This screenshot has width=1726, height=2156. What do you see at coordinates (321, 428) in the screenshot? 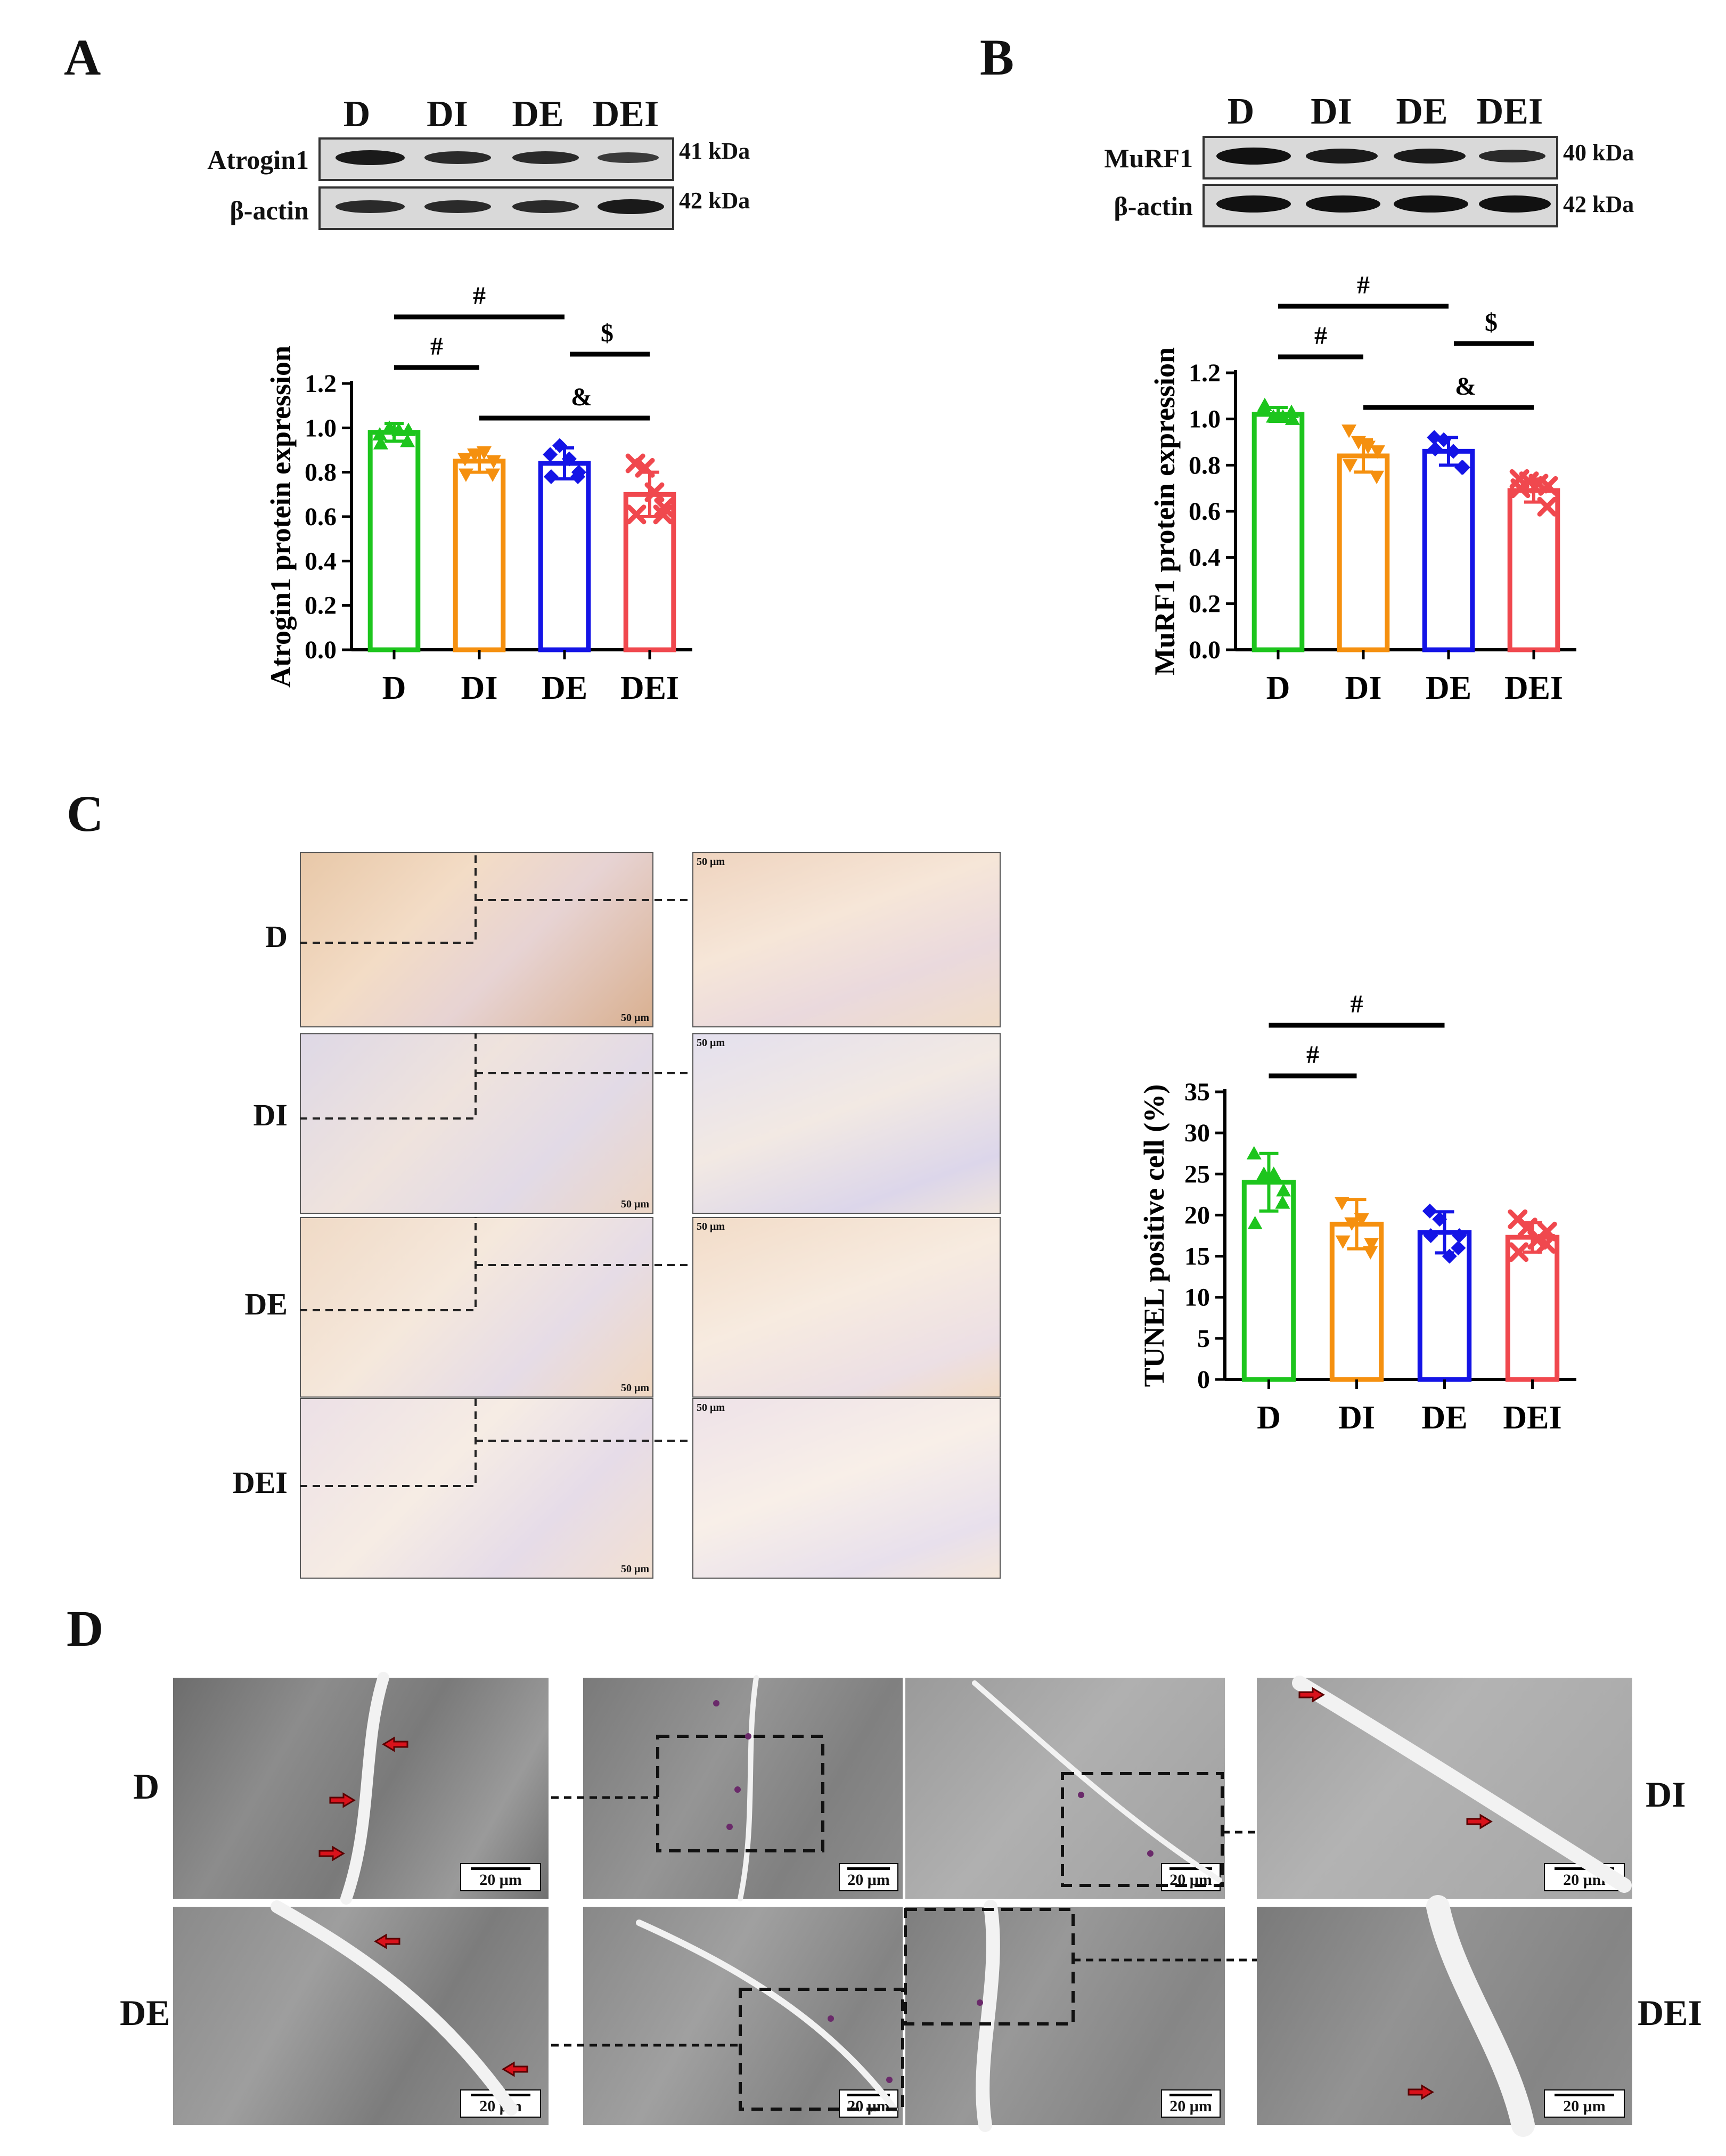
I see `y-tick-label: 1.0` at bounding box center [321, 428].